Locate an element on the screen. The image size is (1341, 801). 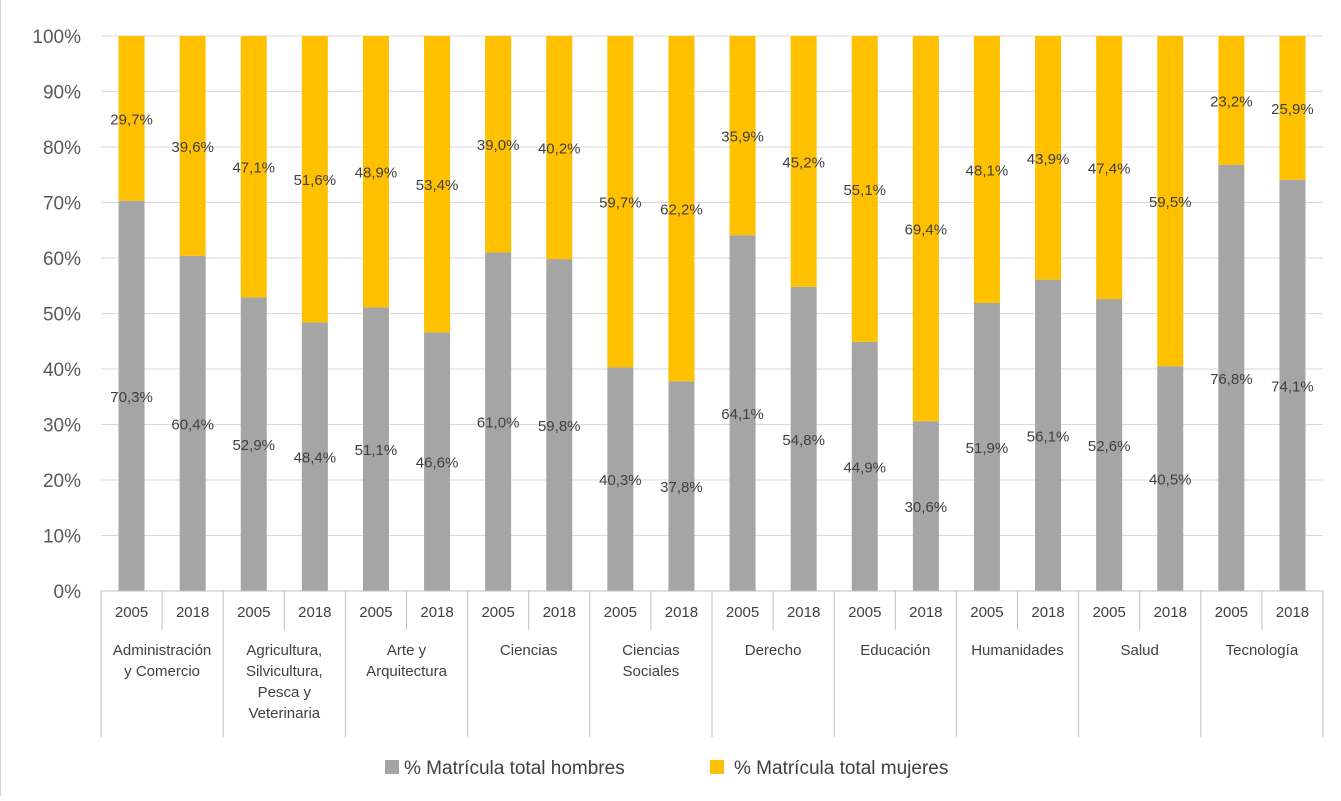
data-label-hombres: 60,4% is located at coordinates (192, 424).